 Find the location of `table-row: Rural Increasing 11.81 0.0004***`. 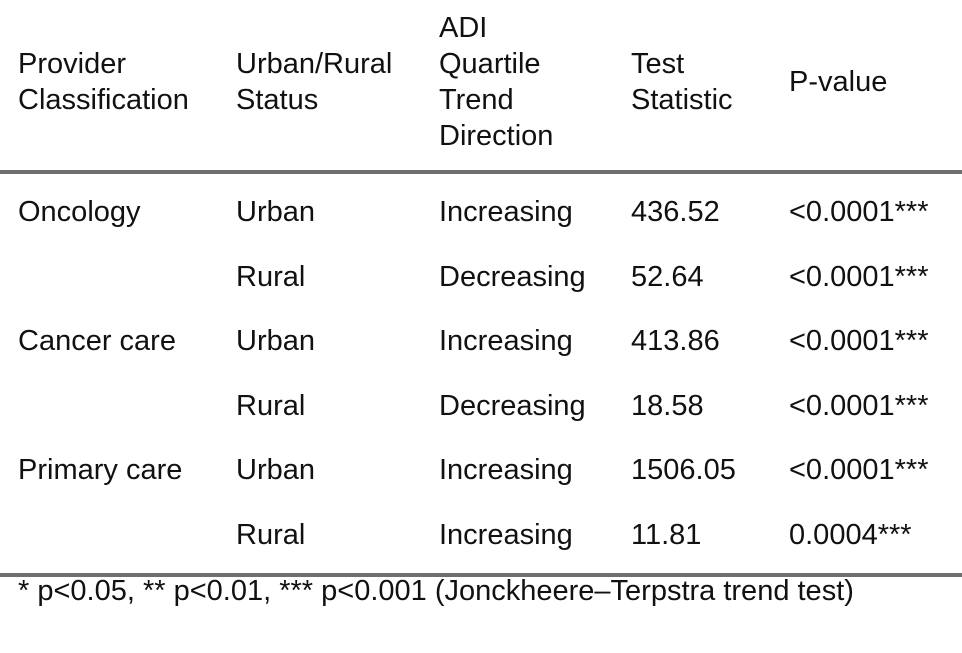

table-row: Rural Increasing 11.81 0.0004*** is located at coordinates (481, 539).